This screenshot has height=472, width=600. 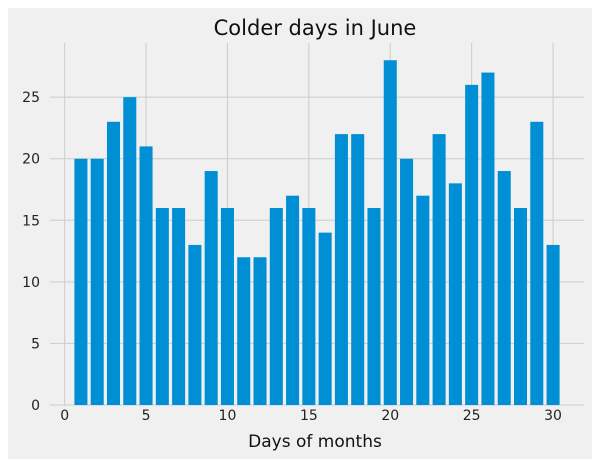 I want to click on x-axis-label: Days of months, so click(x=315, y=442).